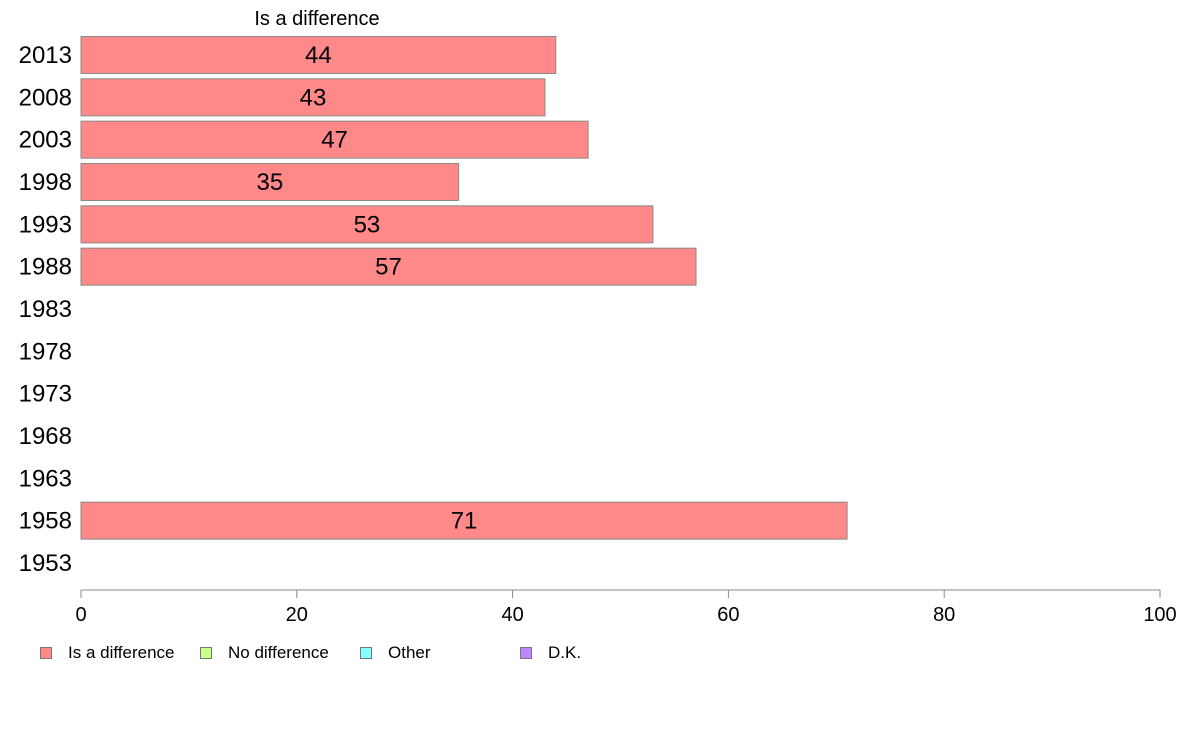 This screenshot has height=736, width=1188. I want to click on legend-item-other: Other, so click(440, 653).